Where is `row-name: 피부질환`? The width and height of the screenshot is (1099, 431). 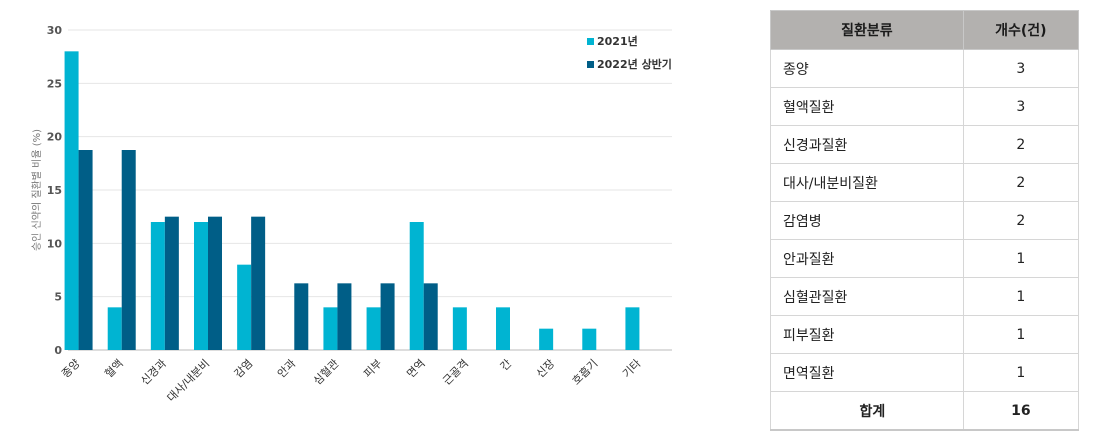
row-name: 피부질환 is located at coordinates (867, 334).